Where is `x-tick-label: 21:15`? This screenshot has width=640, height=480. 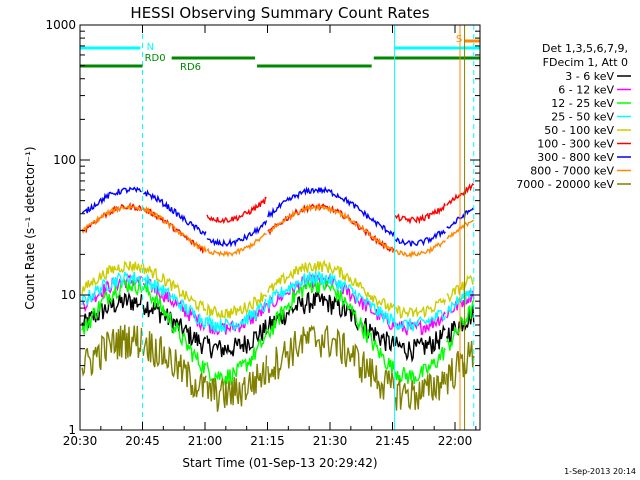
x-tick-label: 21:15 is located at coordinates (267, 441).